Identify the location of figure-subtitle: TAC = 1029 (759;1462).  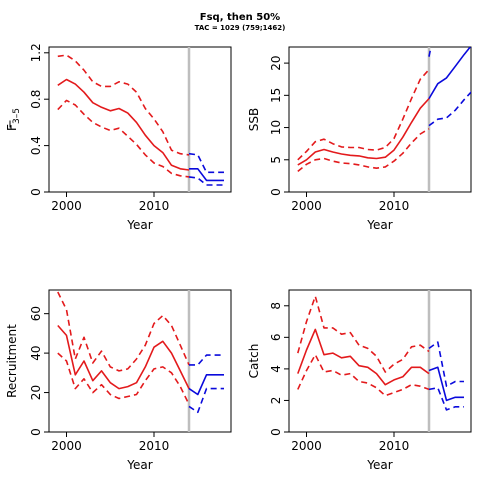
(240, 28).